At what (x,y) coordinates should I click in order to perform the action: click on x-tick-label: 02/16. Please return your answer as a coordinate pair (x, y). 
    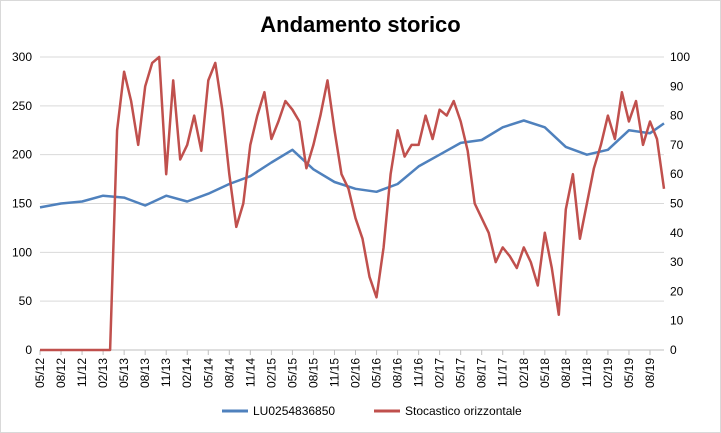
    Looking at the image, I should click on (356, 373).